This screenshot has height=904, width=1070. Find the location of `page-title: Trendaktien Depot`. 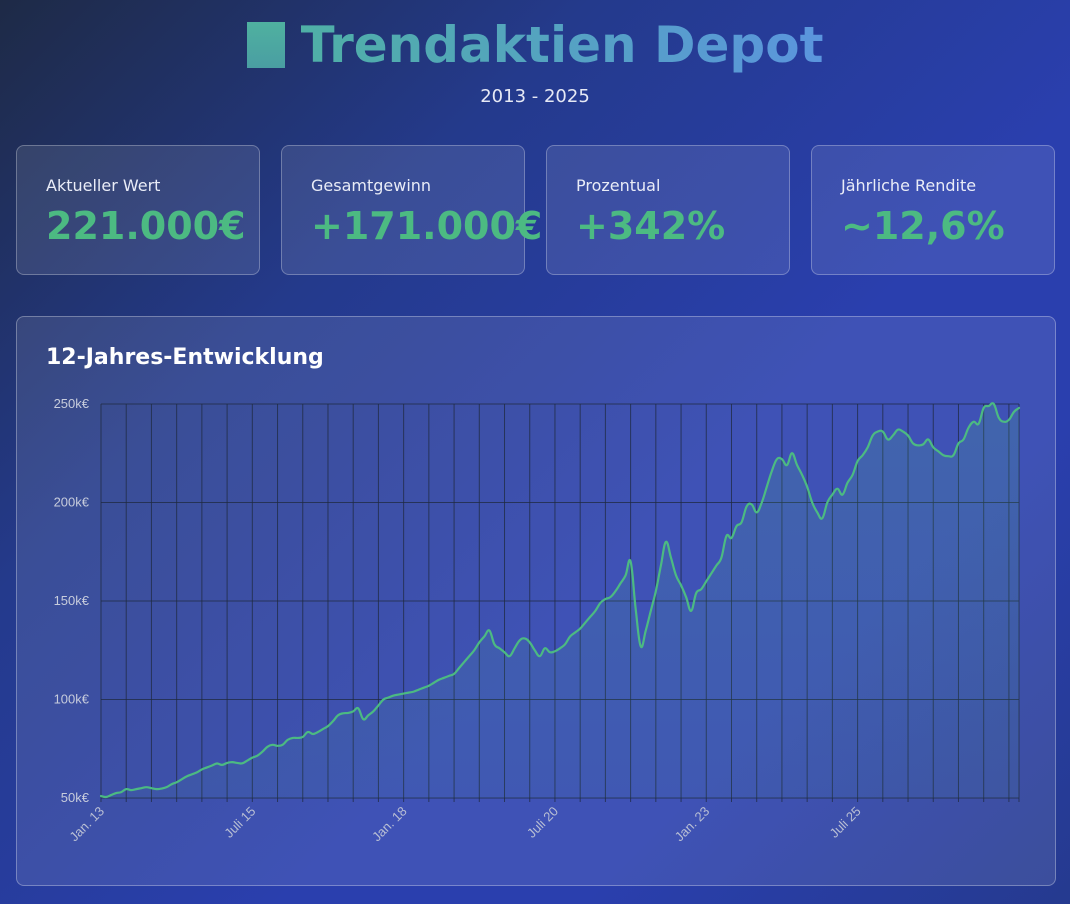

page-title: Trendaktien Depot is located at coordinates (535, 45).